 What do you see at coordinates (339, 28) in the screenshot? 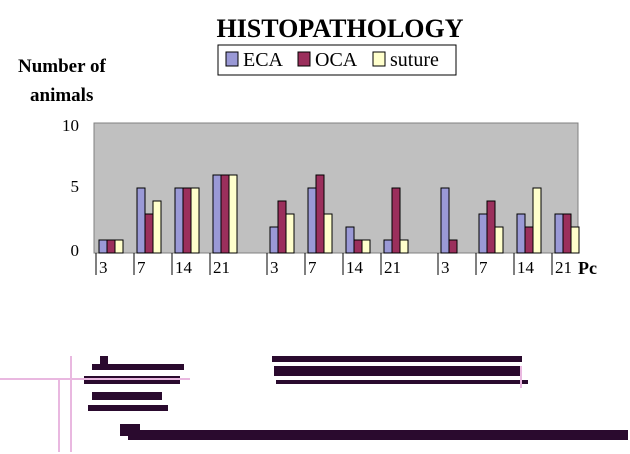
I see `chart-title: HISTOPATHOLOGY` at bounding box center [339, 28].